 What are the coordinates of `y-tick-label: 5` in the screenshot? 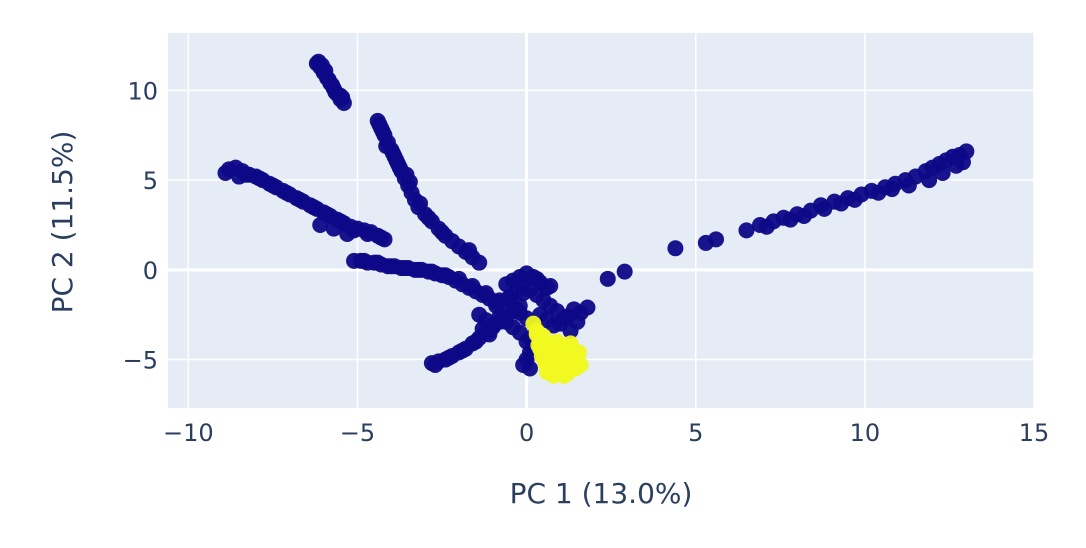 It's located at (150, 181).